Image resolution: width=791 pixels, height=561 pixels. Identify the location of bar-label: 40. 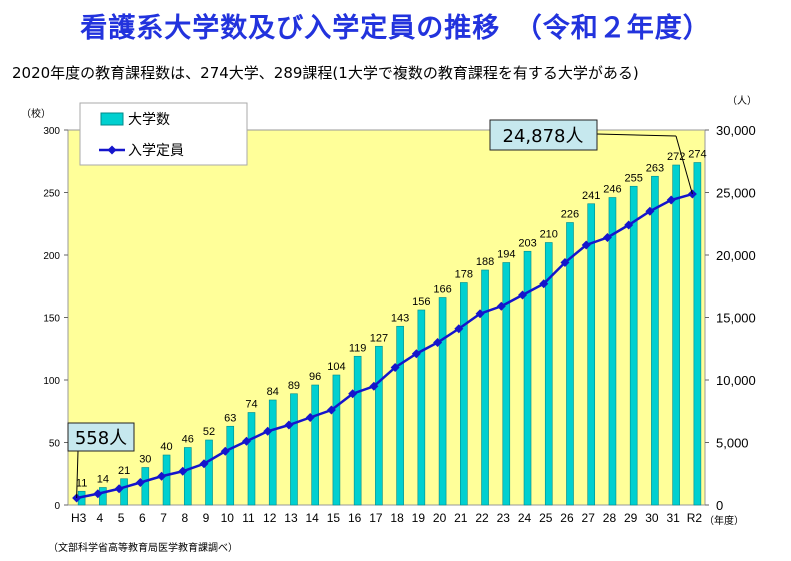
(166, 447).